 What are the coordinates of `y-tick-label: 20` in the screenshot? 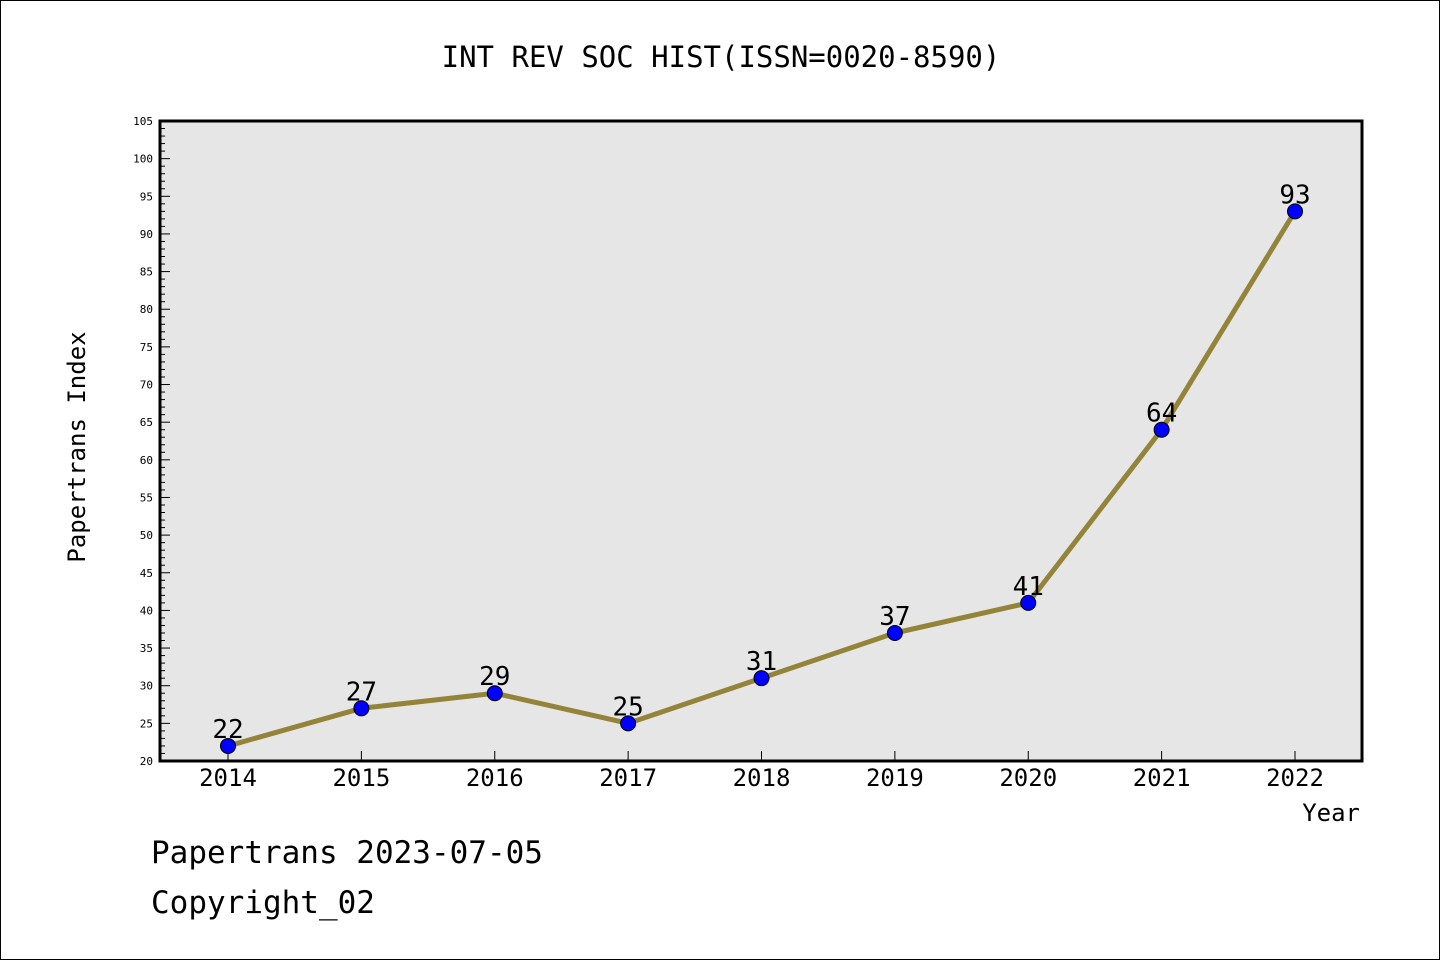 It's located at (146, 761).